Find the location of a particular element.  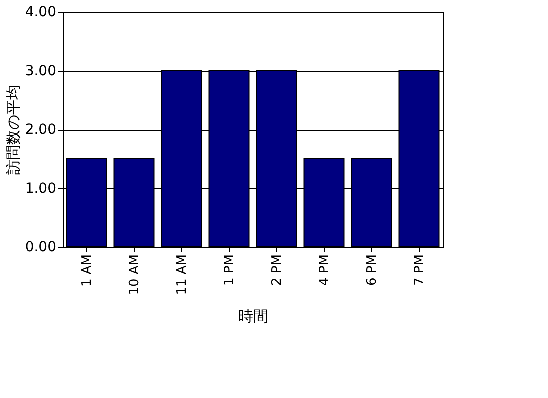

y-axis-title: 訪問数の平均 is located at coordinates (13, 130).